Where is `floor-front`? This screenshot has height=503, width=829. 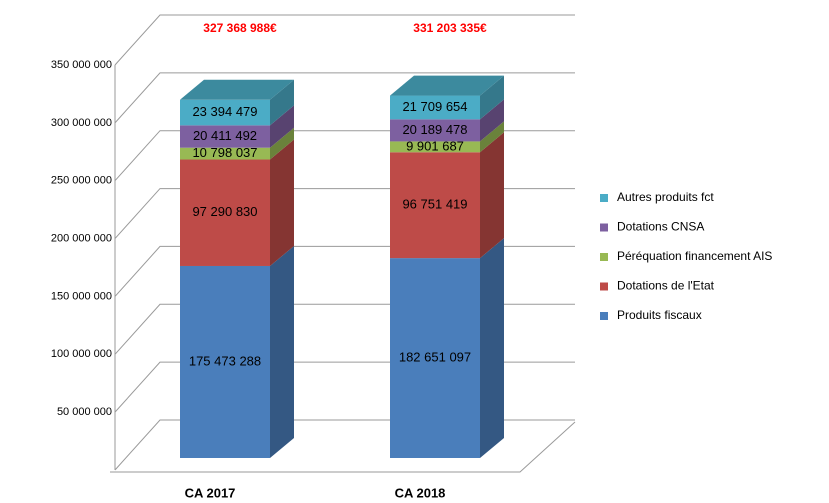 floor-front is located at coordinates (343, 447).